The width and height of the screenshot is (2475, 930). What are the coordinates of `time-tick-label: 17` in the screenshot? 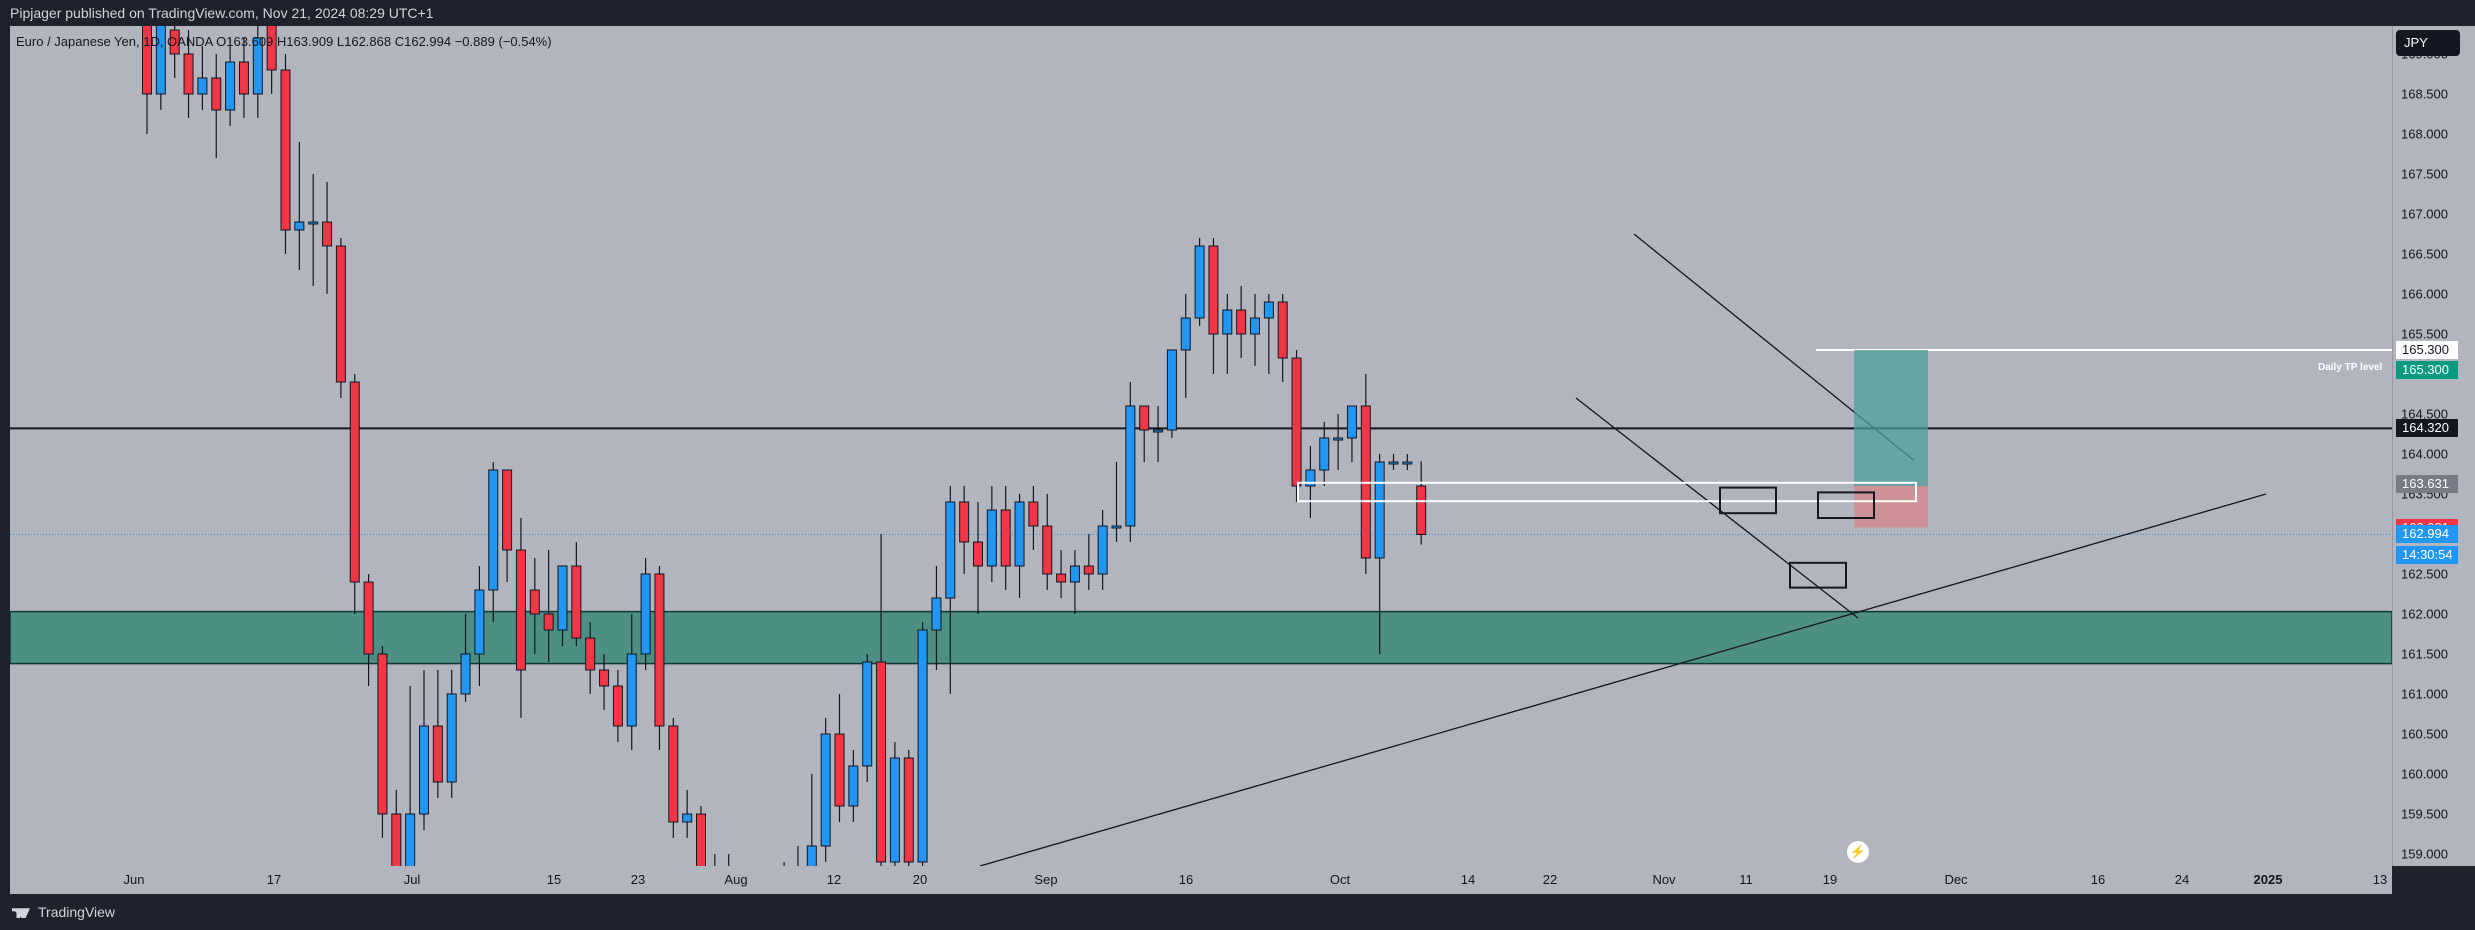 It's located at (274, 879).